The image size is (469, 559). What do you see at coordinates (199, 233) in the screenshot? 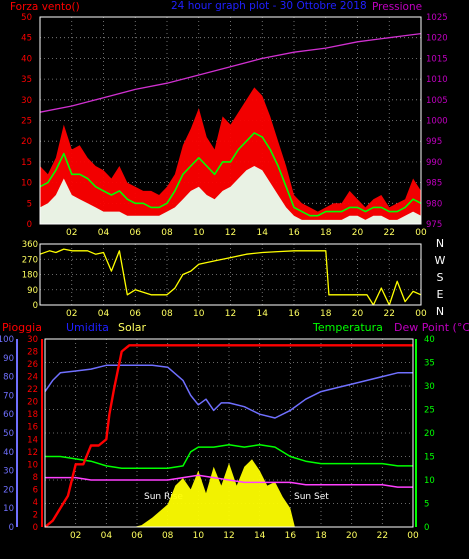
I see `wind-panel-x-tick-label: 10` at bounding box center [199, 233].